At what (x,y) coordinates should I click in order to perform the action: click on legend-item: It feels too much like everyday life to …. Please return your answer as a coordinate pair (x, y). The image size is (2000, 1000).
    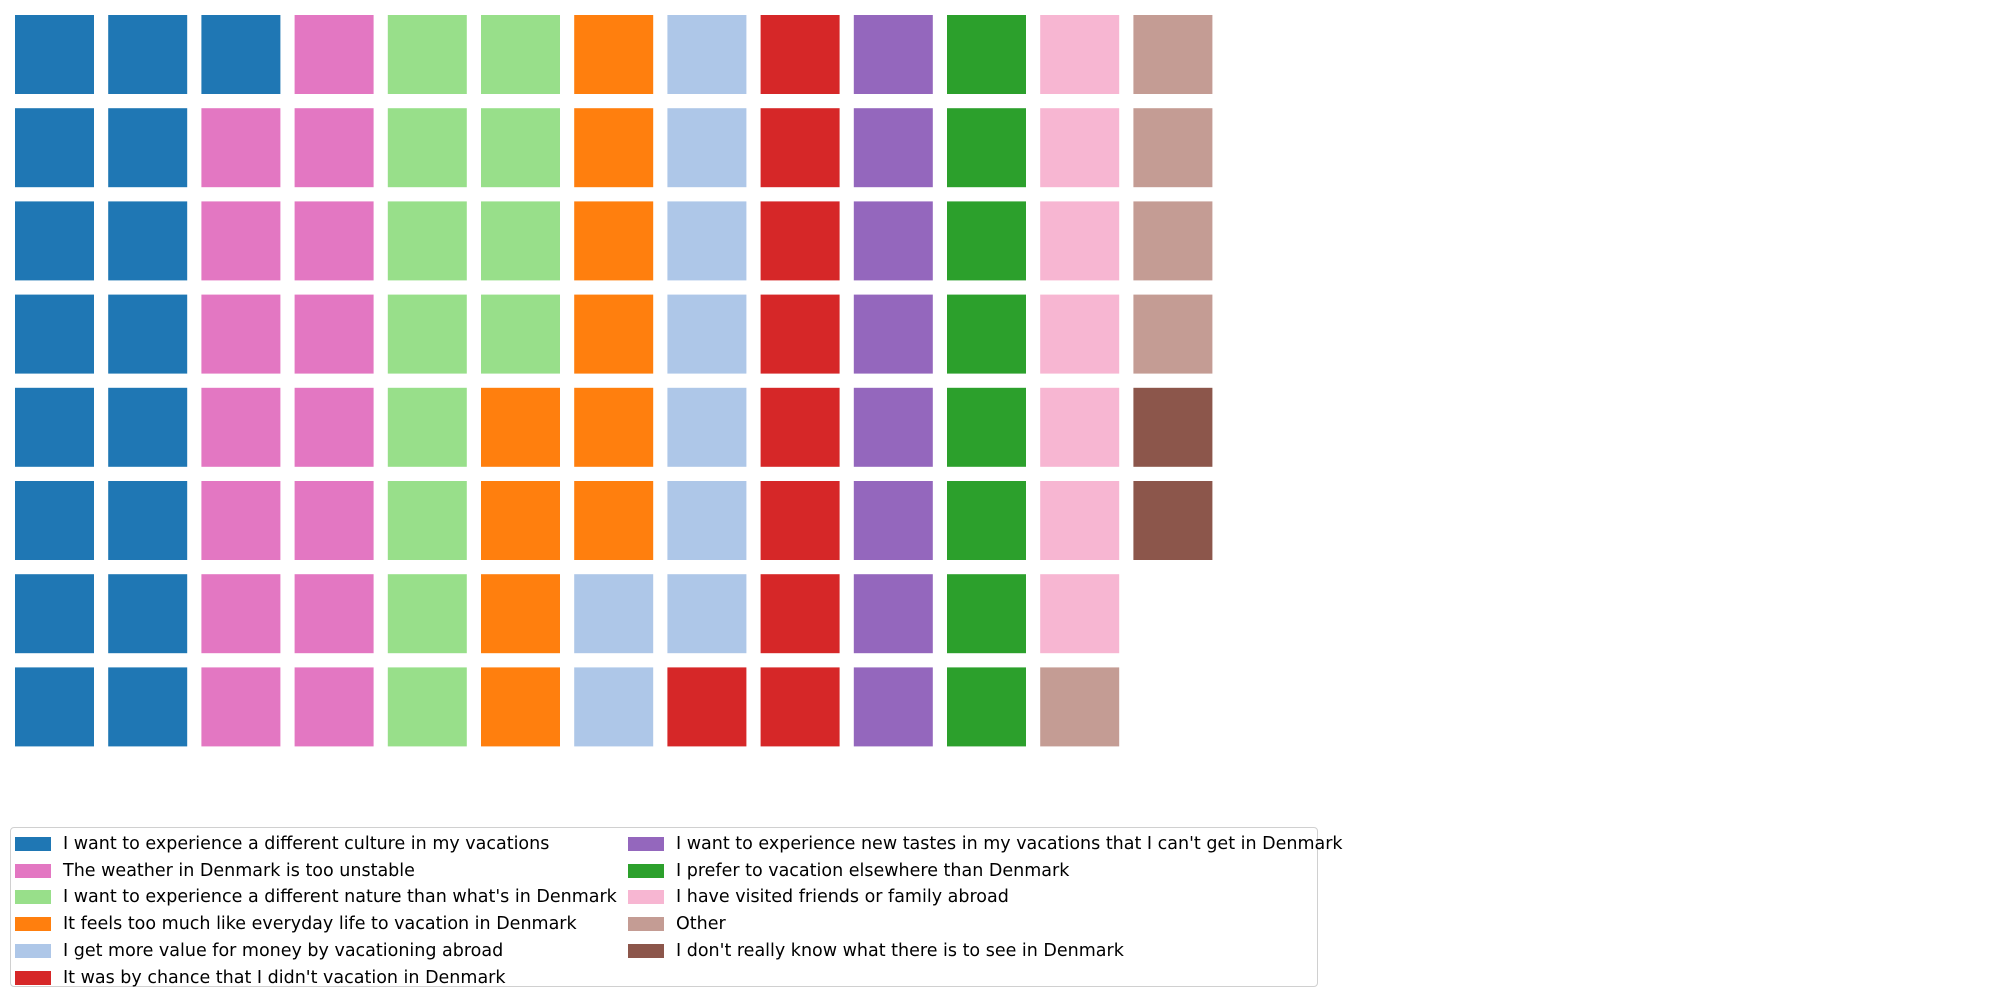
    Looking at the image, I should click on (296, 924).